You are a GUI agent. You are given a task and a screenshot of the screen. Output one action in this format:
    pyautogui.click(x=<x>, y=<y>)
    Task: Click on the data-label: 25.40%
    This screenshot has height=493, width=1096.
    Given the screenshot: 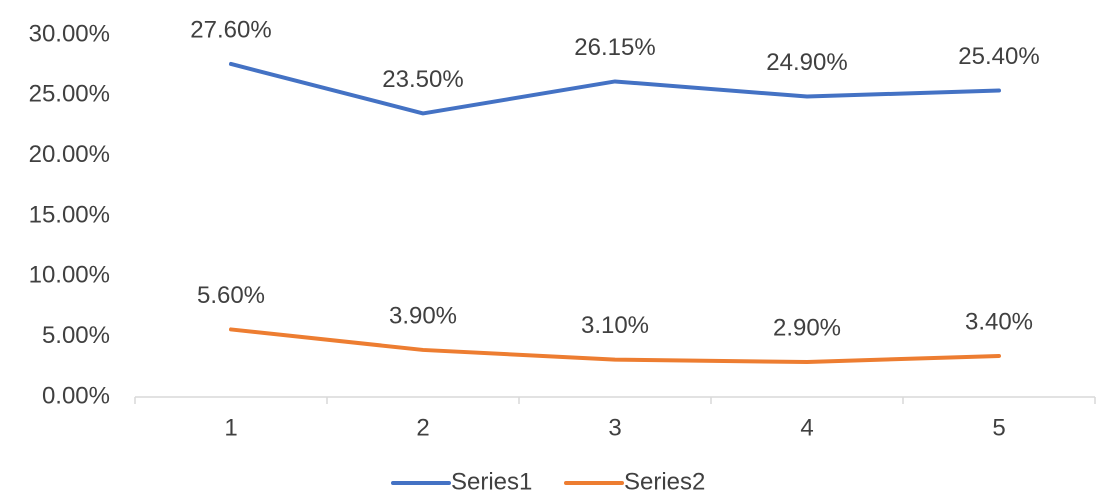 What is the action you would take?
    pyautogui.click(x=998, y=56)
    